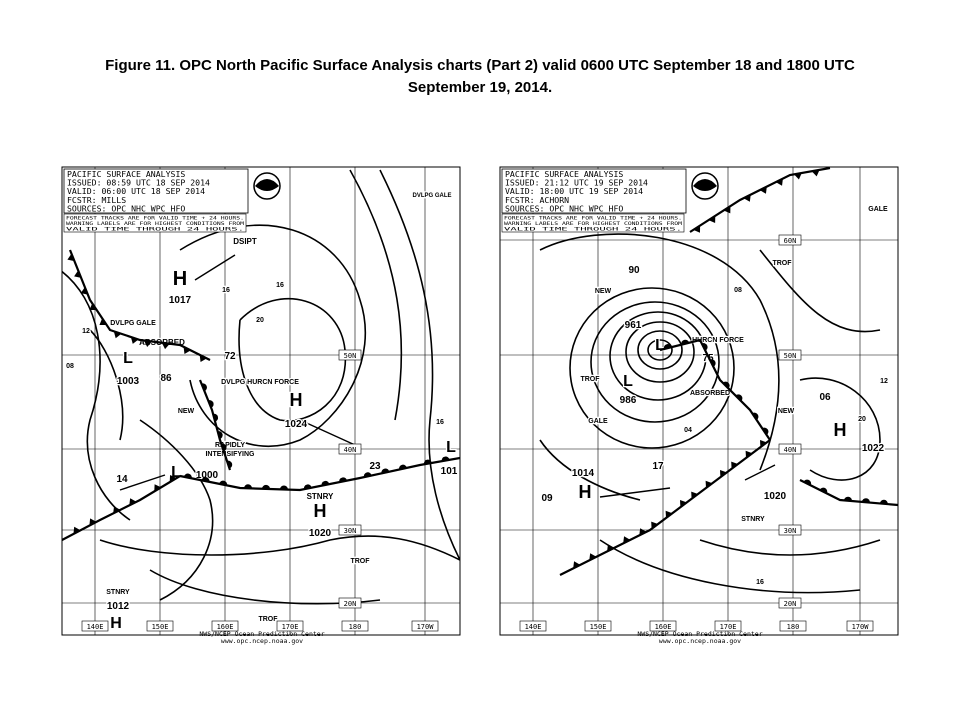 The width and height of the screenshot is (960, 720). I want to click on map-label: 90, so click(634, 270).